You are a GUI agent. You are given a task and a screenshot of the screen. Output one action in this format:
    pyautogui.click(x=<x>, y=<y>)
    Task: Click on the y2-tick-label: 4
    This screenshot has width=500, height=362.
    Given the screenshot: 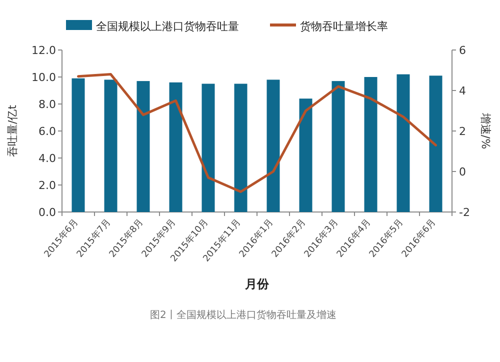 What is the action you would take?
    pyautogui.click(x=462, y=91)
    